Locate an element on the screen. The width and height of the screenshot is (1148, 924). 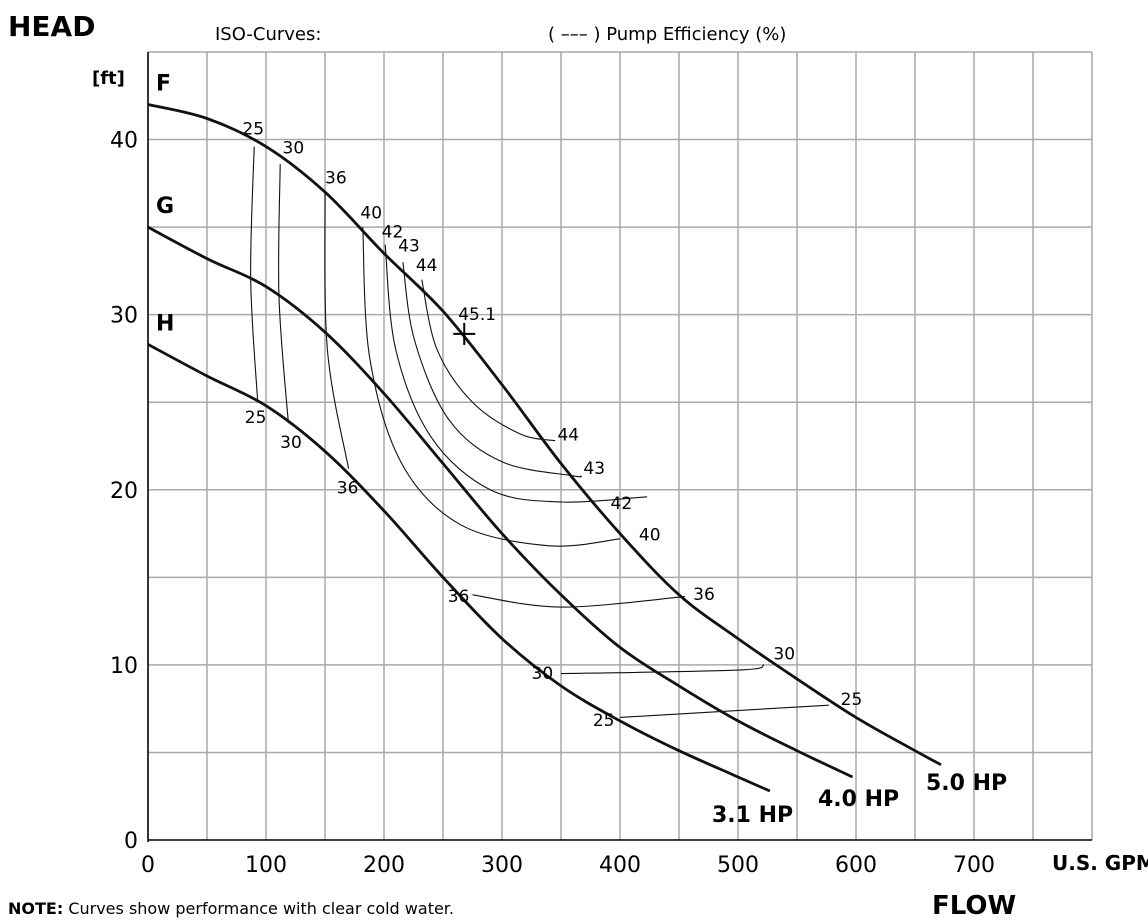
x-axis-unit: U.S. GPM is located at coordinates (1100, 863).